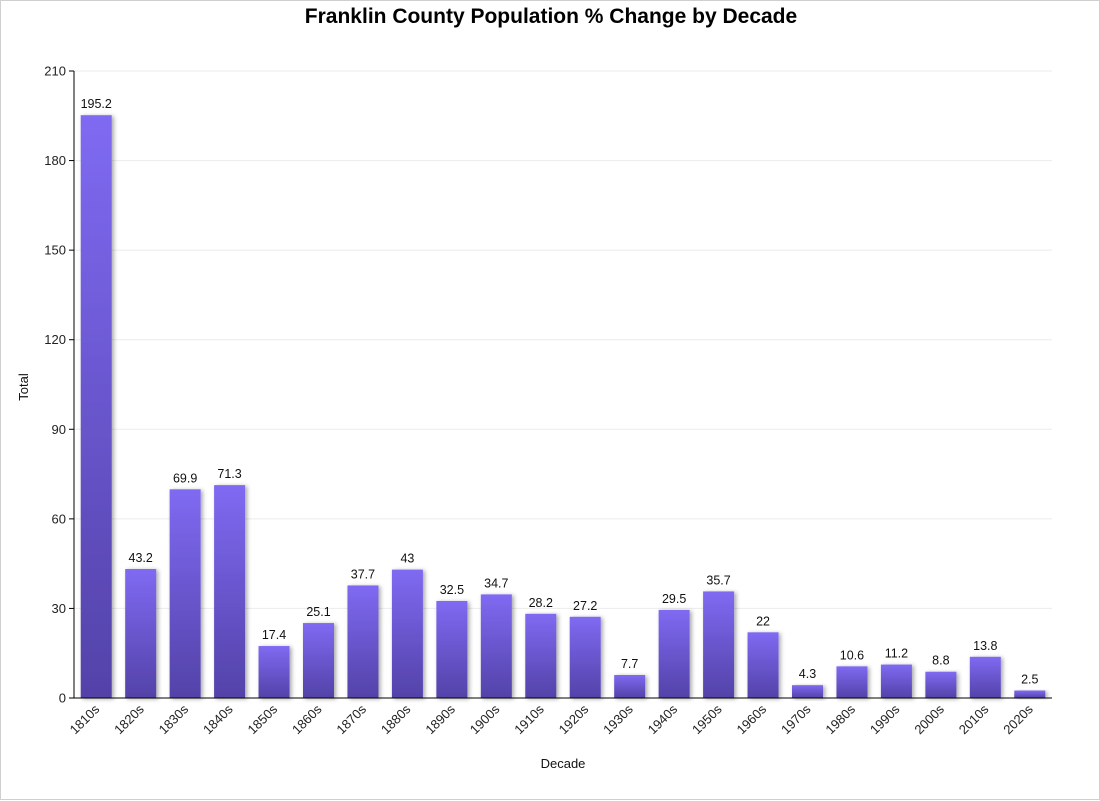 Image resolution: width=1100 pixels, height=801 pixels. Describe the element at coordinates (852, 655) in the screenshot. I see `data-label: 10.6` at that location.